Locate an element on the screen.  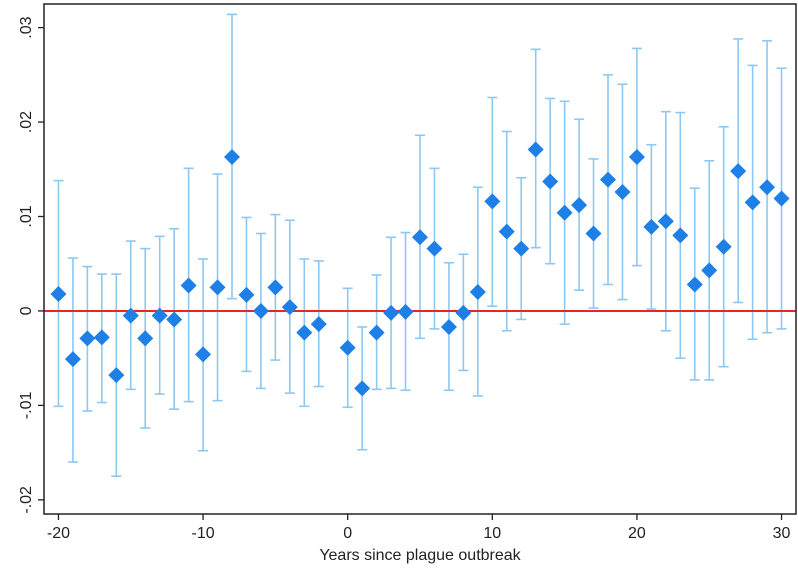
y-tick-label: .01 is located at coordinates (26, 216).